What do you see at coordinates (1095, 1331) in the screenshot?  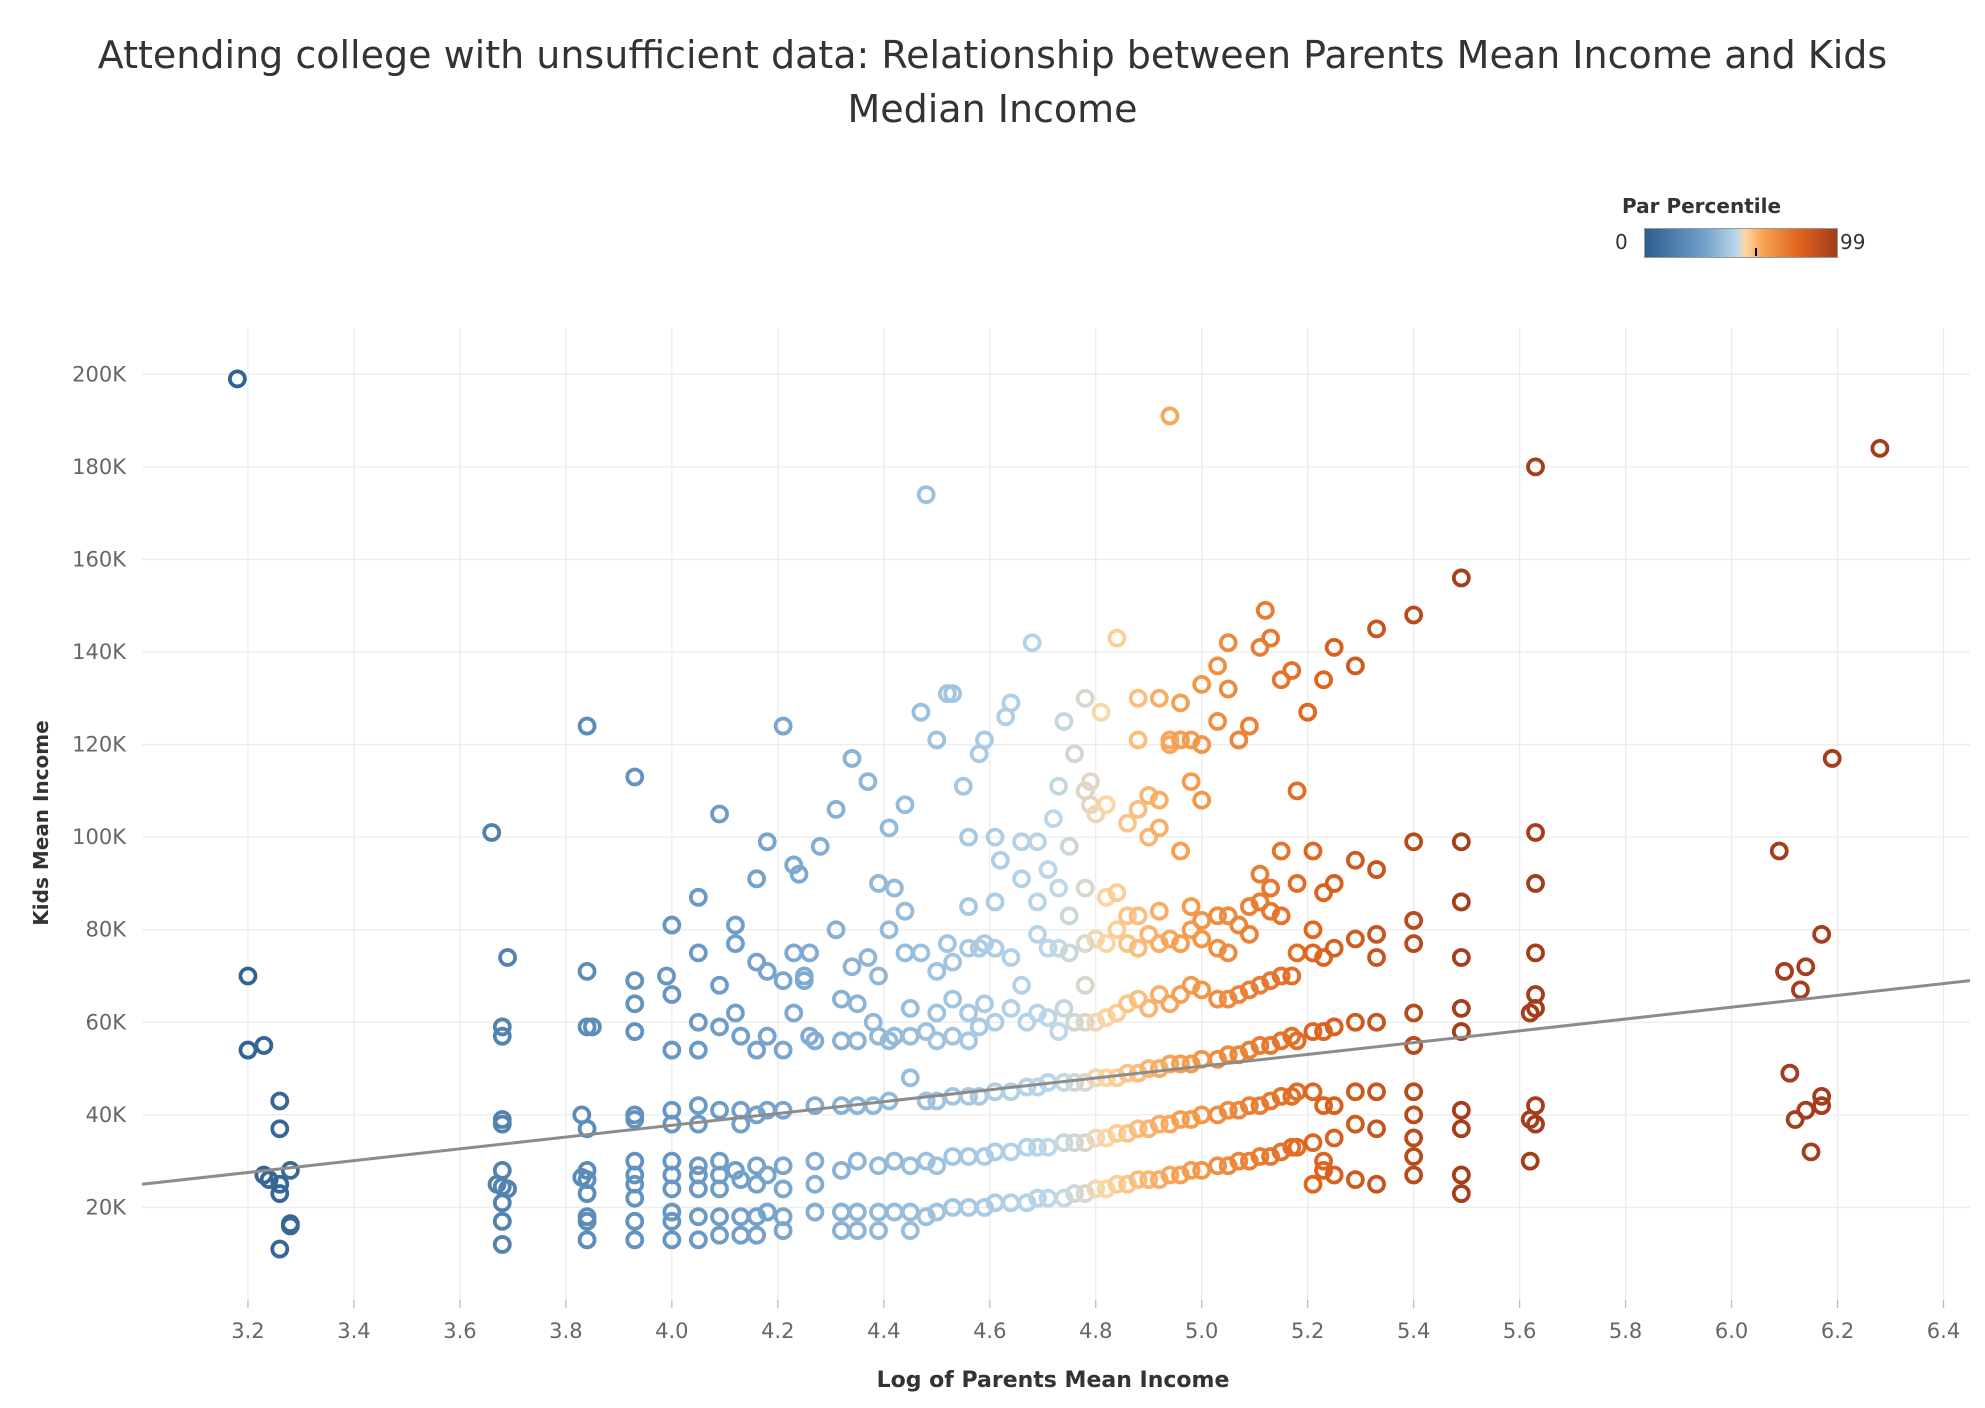 I see `x-tick-label: 4.8` at bounding box center [1095, 1331].